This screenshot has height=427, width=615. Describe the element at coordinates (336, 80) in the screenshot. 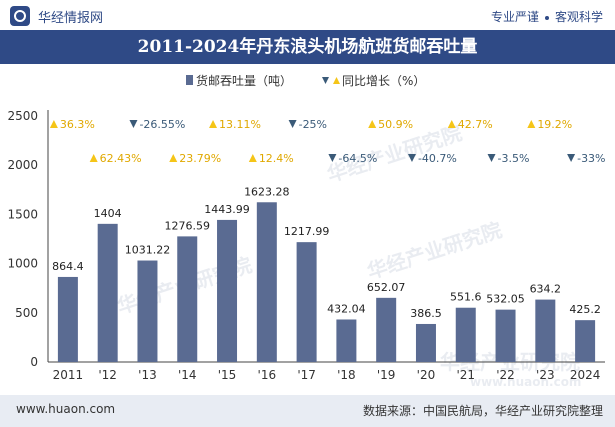

I see `legend-up-triangle-icon` at that location.